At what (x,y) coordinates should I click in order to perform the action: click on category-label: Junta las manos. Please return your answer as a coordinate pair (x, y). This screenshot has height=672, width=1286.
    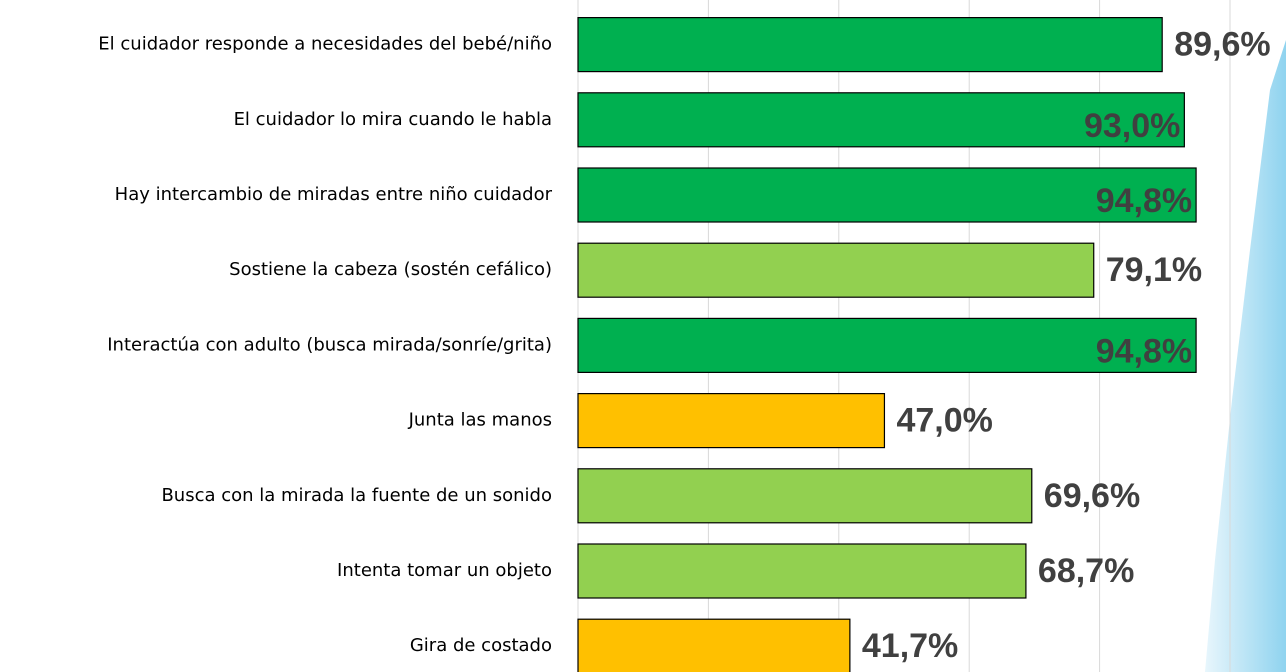
    Looking at the image, I should click on (480, 420).